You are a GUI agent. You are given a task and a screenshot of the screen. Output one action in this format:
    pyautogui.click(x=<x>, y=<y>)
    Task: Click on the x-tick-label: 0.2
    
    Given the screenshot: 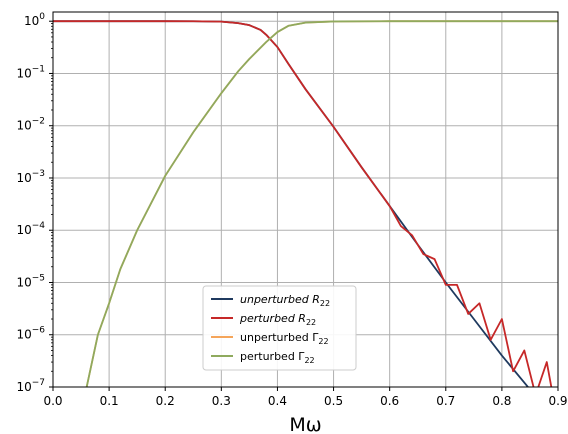 What is the action you would take?
    pyautogui.click(x=165, y=401)
    